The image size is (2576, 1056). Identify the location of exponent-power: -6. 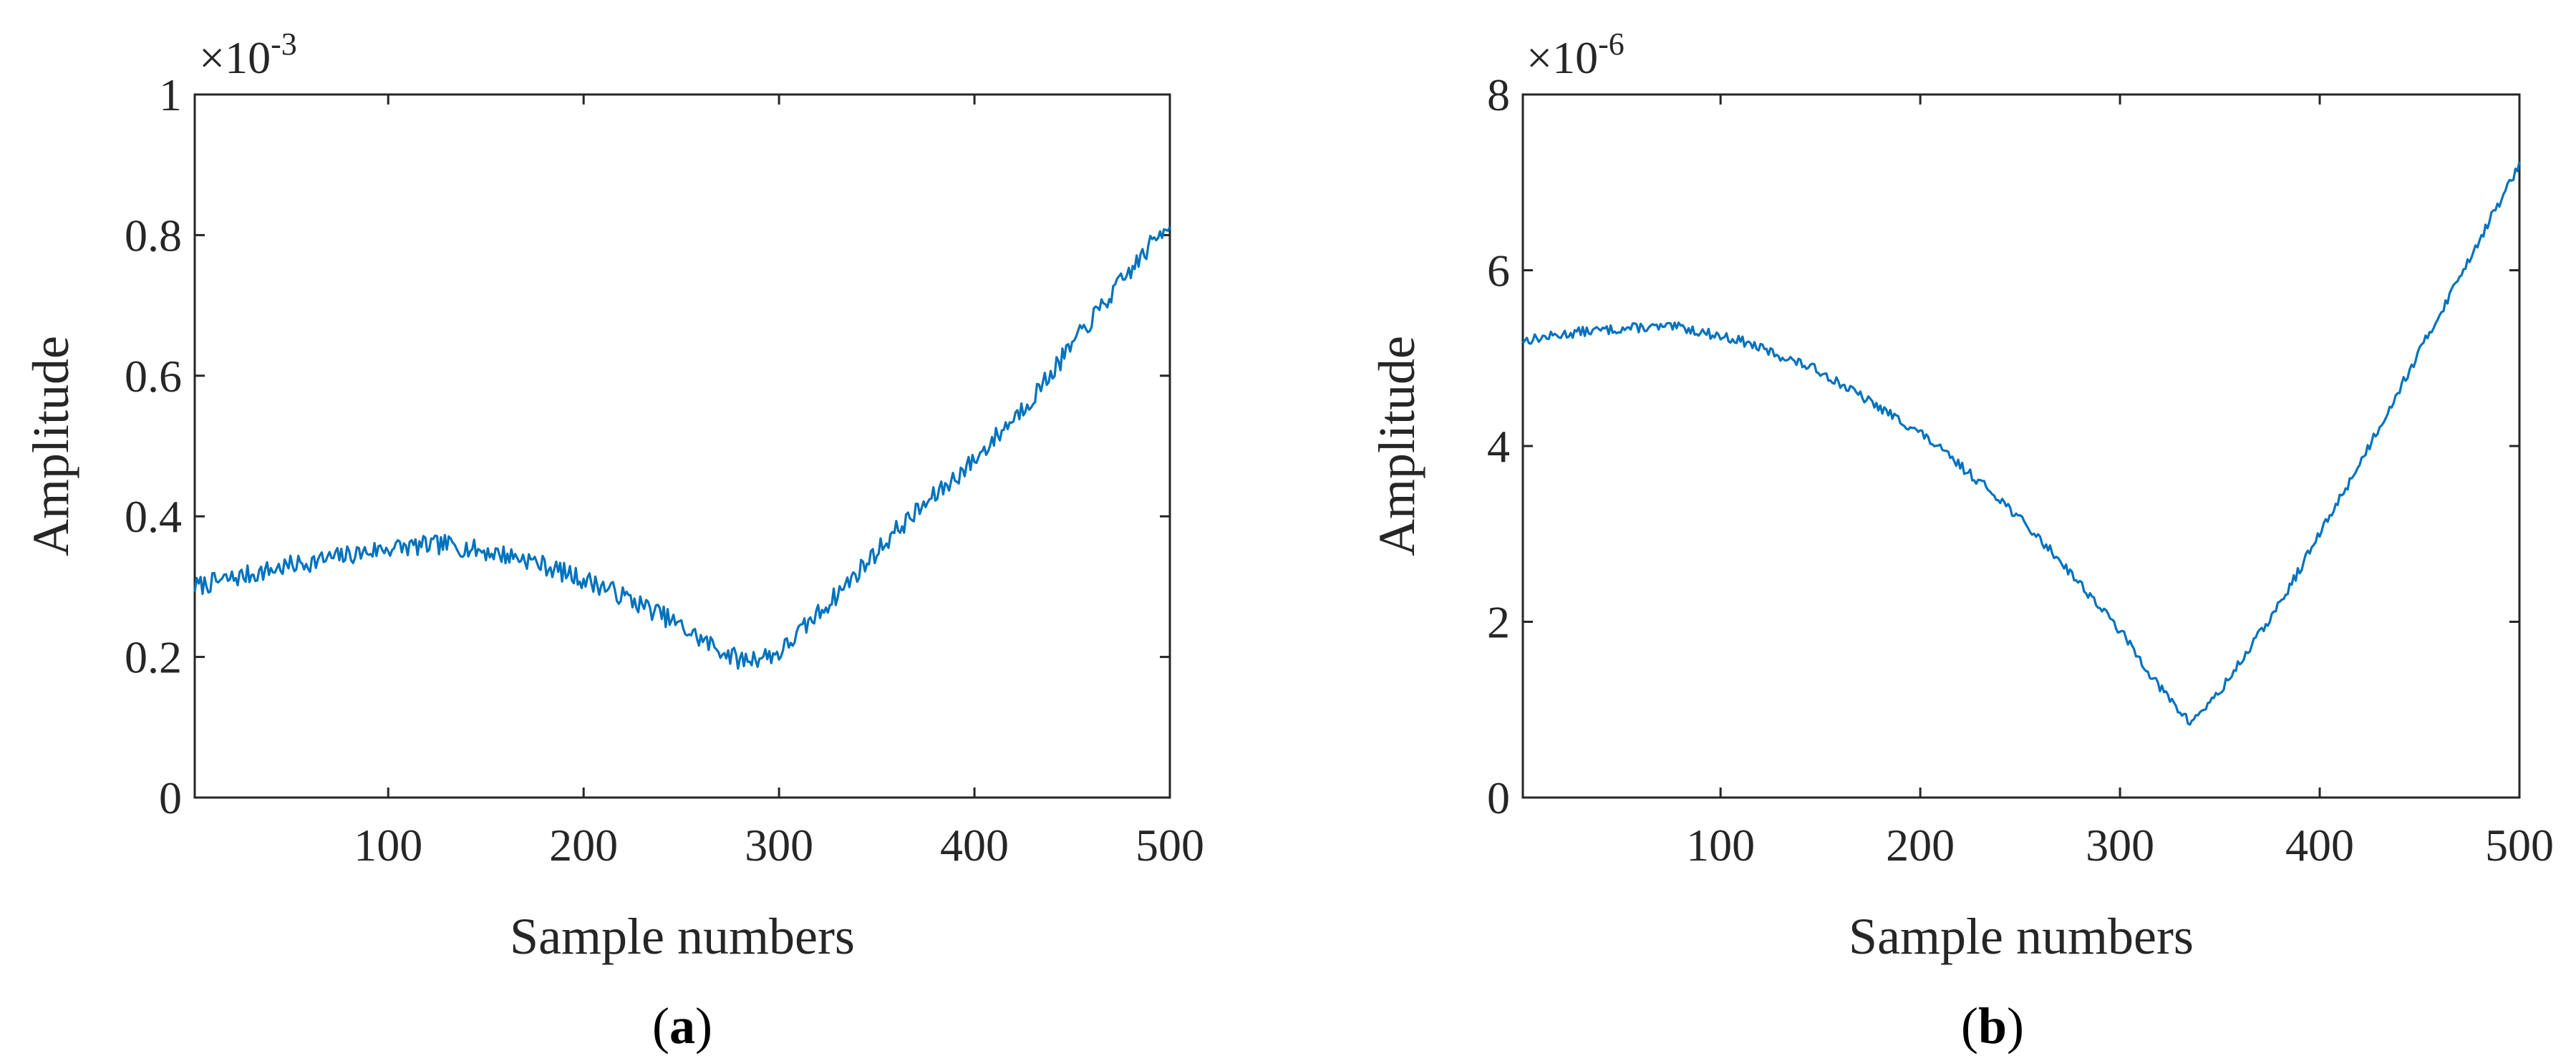
(1611, 44).